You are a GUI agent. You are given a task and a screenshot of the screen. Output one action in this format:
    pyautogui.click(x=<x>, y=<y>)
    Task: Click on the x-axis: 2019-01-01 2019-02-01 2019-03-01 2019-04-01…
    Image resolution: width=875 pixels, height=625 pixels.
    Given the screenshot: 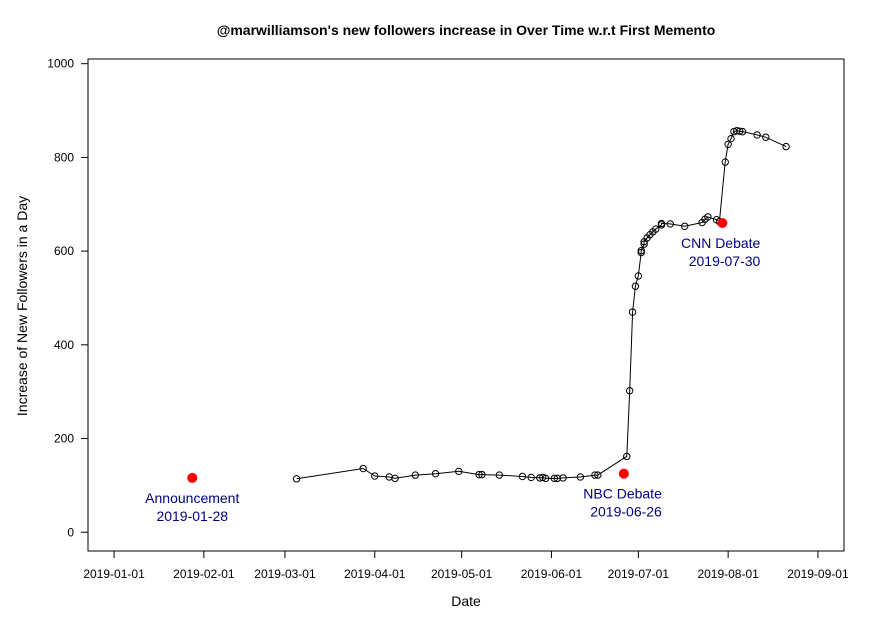 What is the action you would take?
    pyautogui.click(x=466, y=565)
    